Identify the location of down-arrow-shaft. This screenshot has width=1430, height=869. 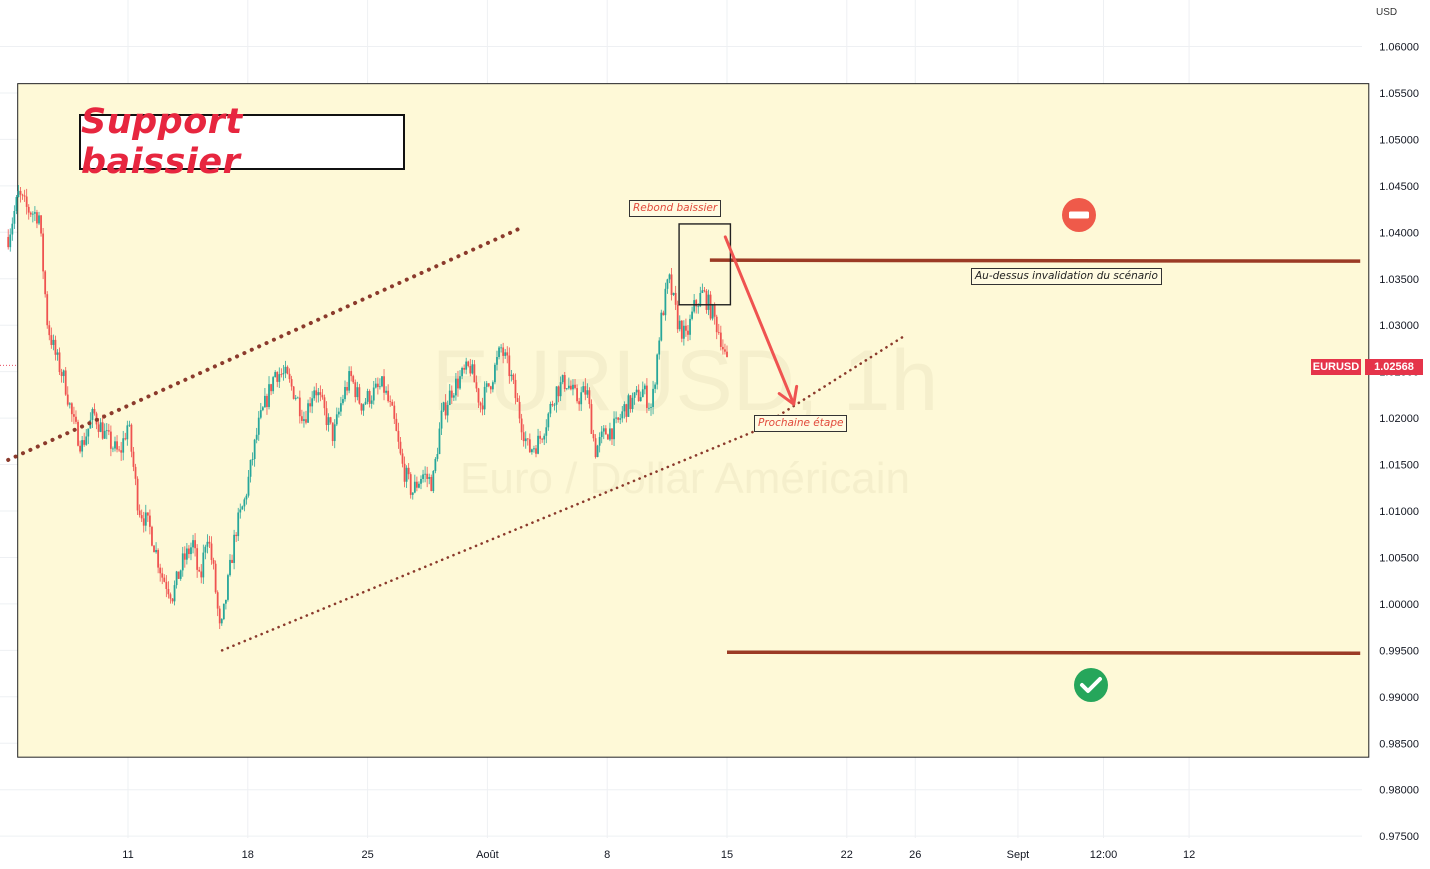
(759, 320).